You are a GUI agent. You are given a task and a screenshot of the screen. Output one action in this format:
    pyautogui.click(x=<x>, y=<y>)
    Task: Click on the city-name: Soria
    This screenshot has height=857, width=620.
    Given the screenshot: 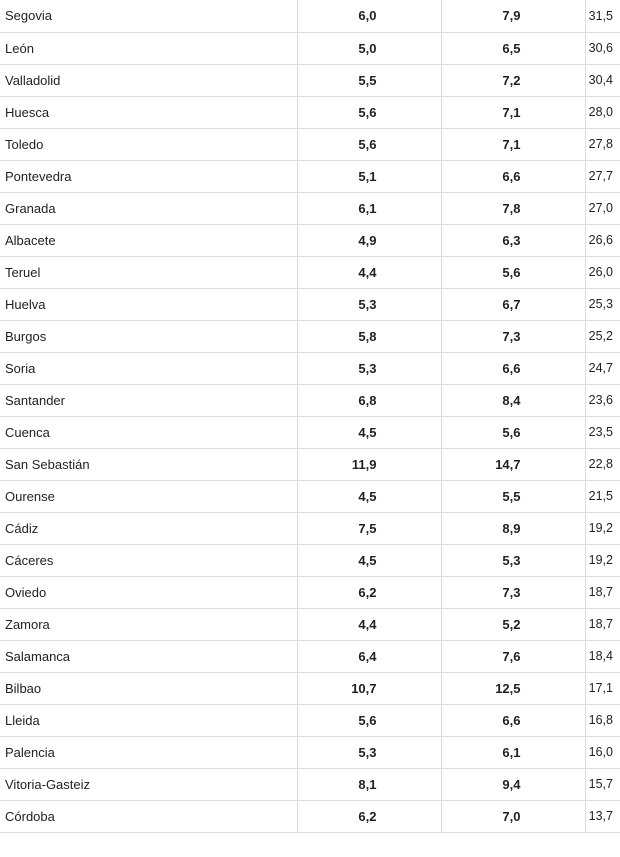 What is the action you would take?
    pyautogui.click(x=148, y=368)
    